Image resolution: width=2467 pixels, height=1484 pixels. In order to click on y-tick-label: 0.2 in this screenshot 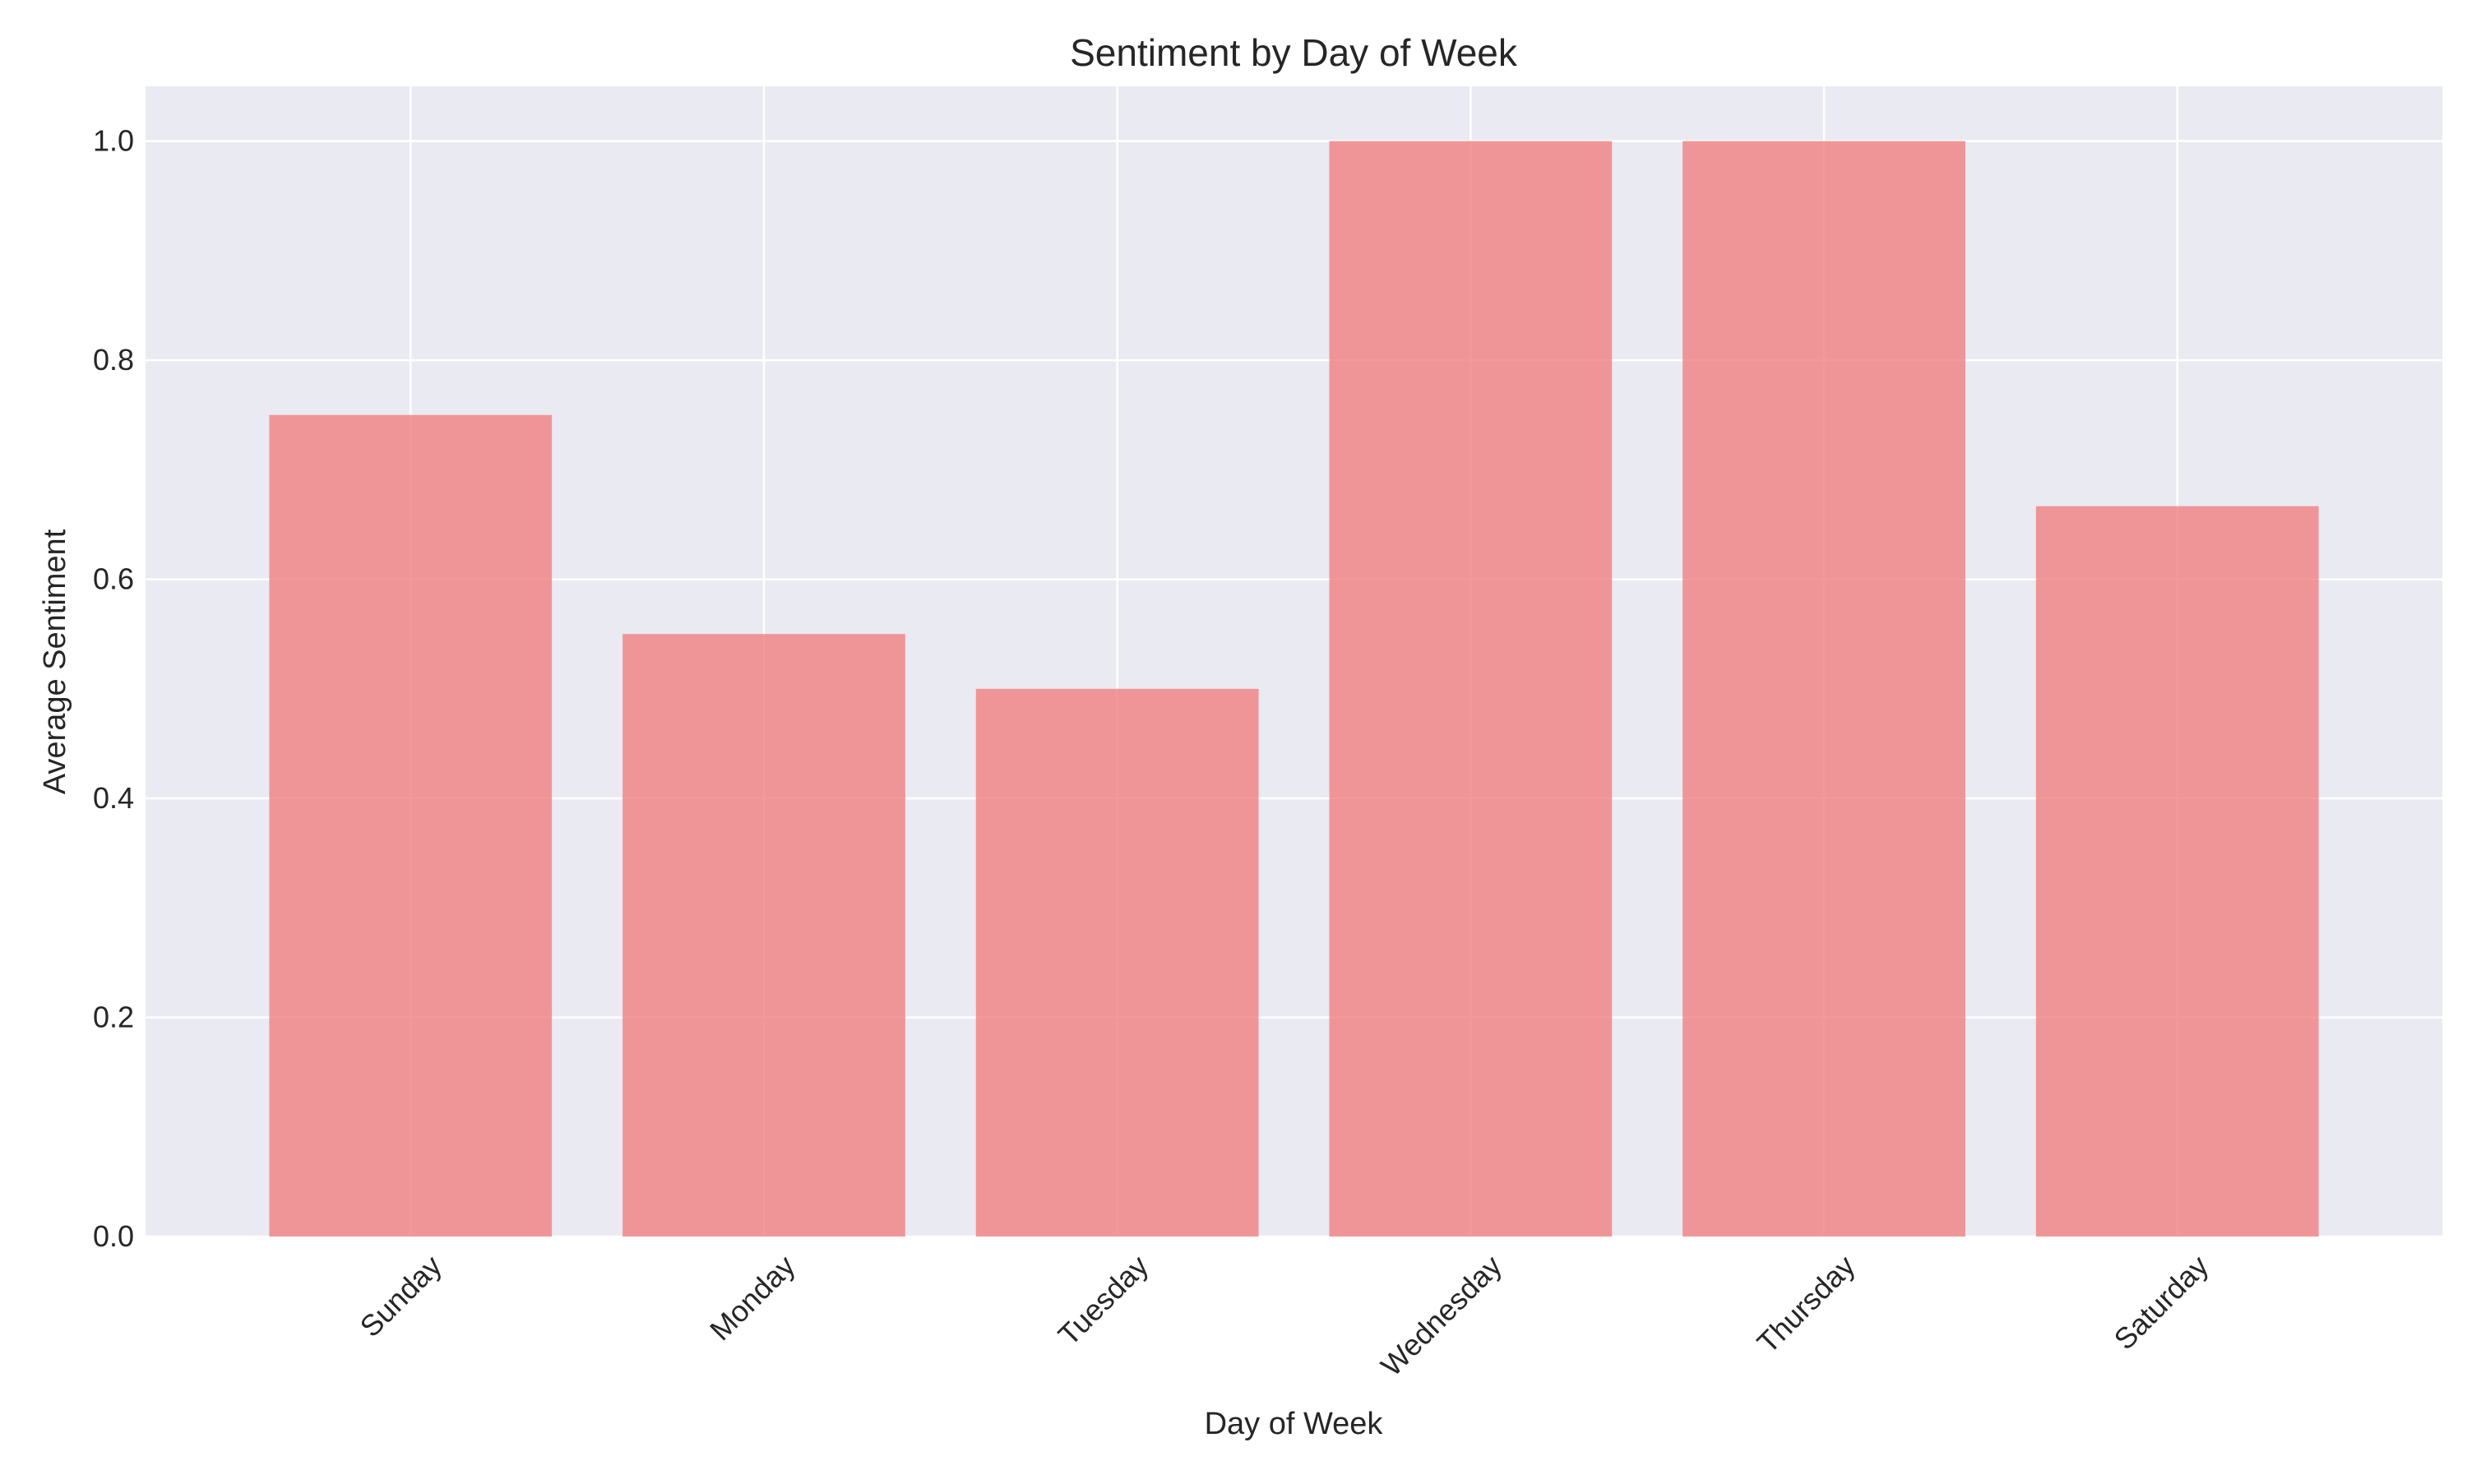, I will do `click(113, 1018)`.